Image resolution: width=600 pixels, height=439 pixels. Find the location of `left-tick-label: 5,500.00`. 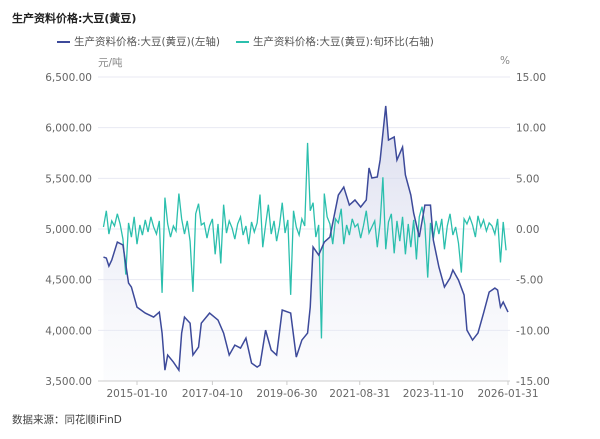

left-tick-label: 5,500.00 is located at coordinates (68, 179).